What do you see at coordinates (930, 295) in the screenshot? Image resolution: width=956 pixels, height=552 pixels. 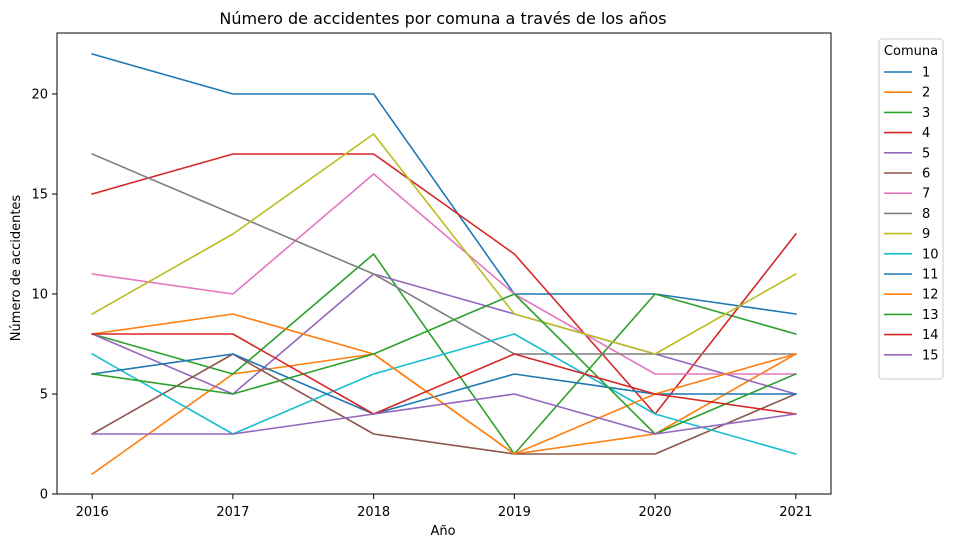 I see `legend-label-12: 12` at bounding box center [930, 295].